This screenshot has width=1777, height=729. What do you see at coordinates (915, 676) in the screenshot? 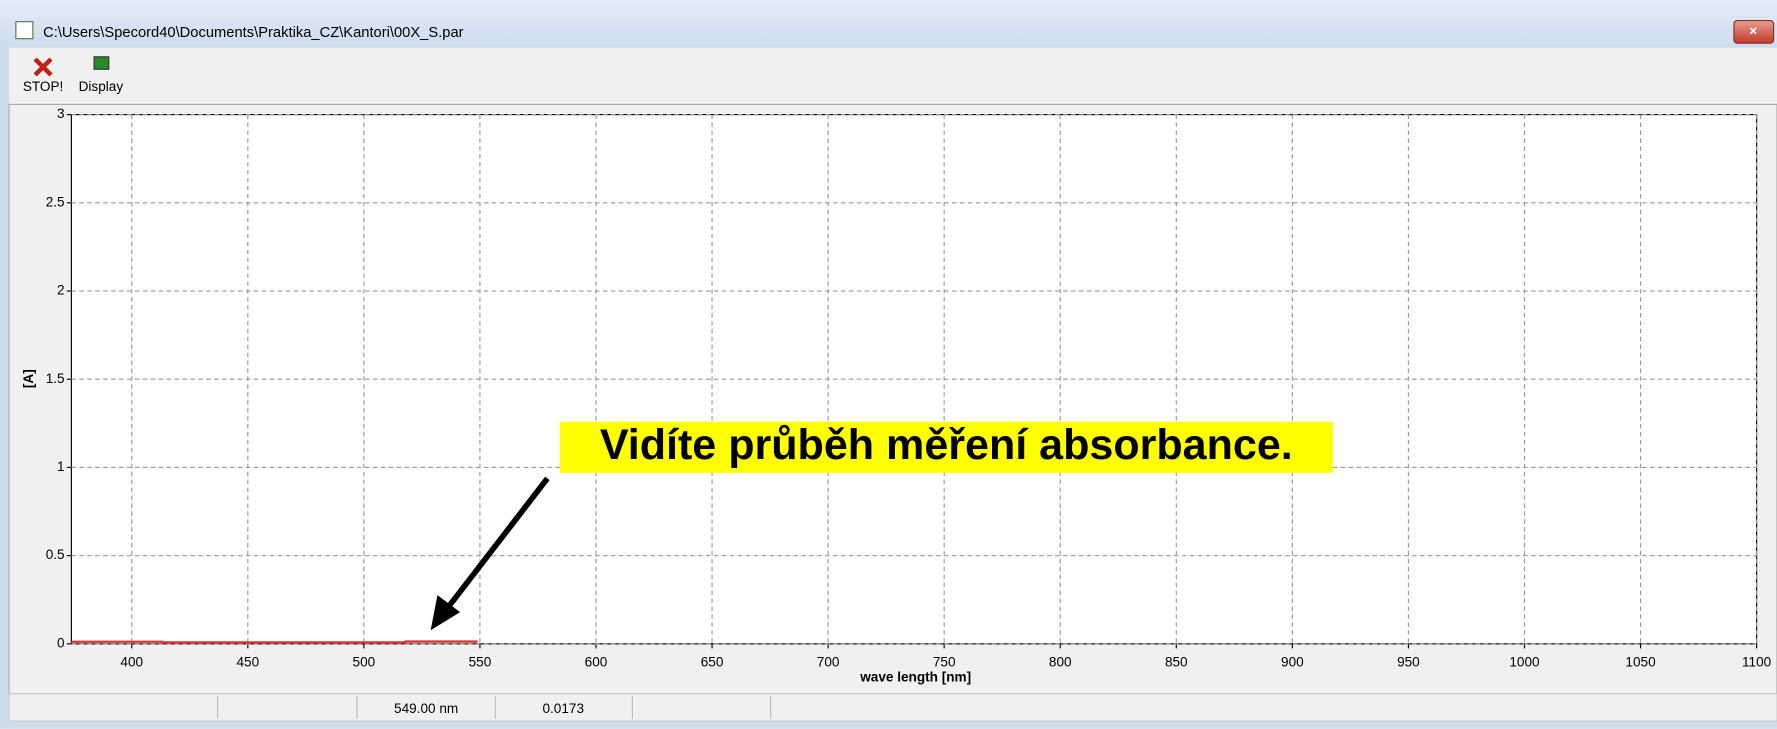
I see `x-axis-label: wave length [nm]` at bounding box center [915, 676].